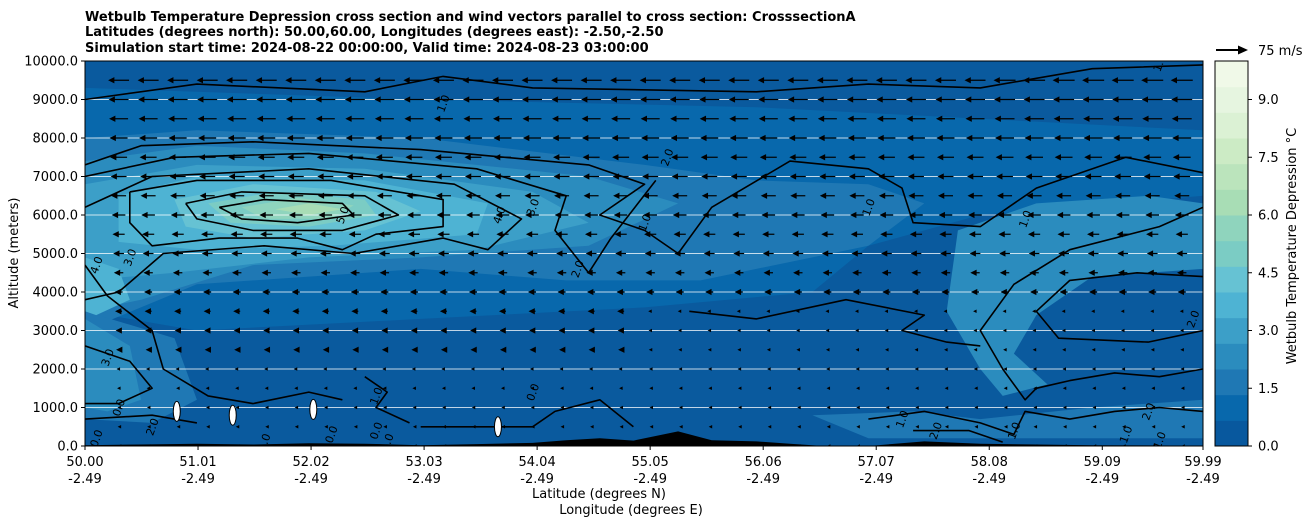 This screenshot has width=1312, height=526. I want to click on colorbar-frame, so click(1231, 253).